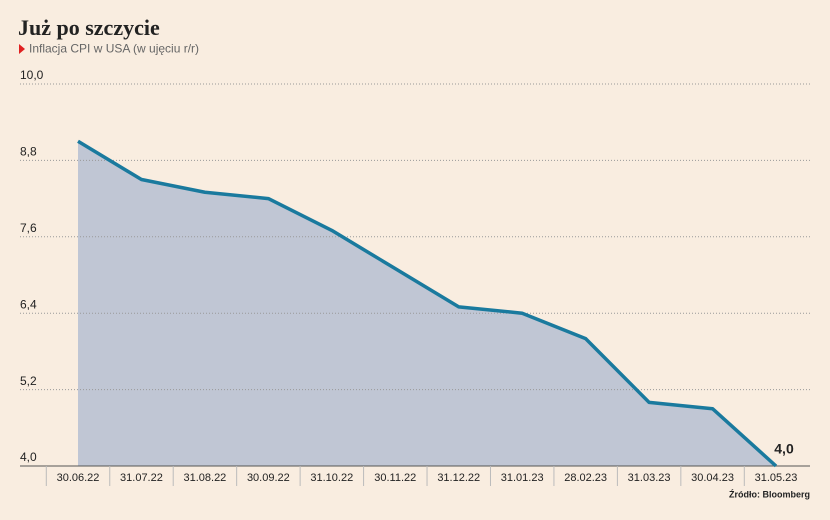 The width and height of the screenshot is (830, 520). What do you see at coordinates (28, 228) in the screenshot?
I see `y-tick-label: 7,6` at bounding box center [28, 228].